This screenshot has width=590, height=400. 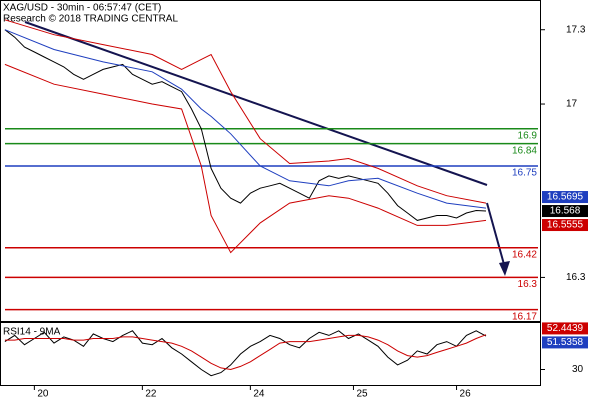 What do you see at coordinates (576, 277) in the screenshot?
I see `y-tick-label: 16.3` at bounding box center [576, 277].